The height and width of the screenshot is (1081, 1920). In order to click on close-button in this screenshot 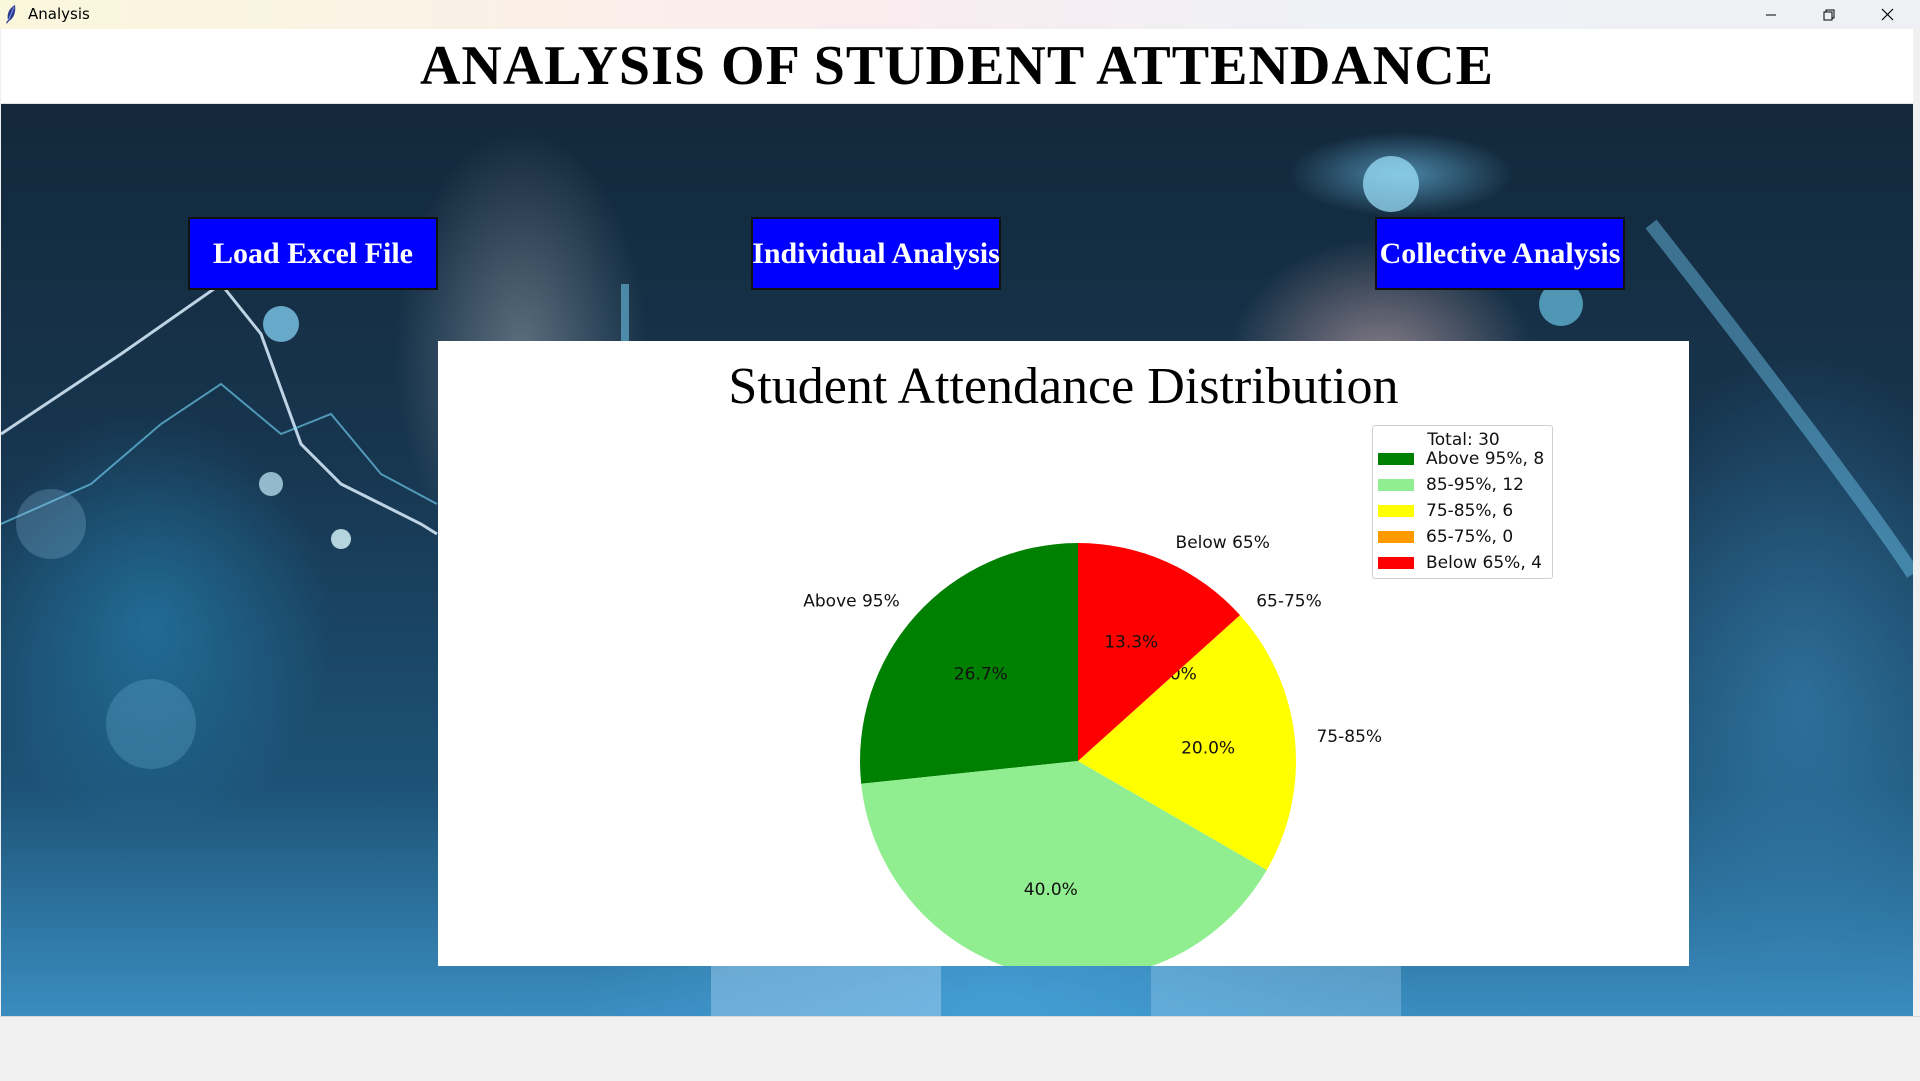, I will do `click(1887, 14)`.